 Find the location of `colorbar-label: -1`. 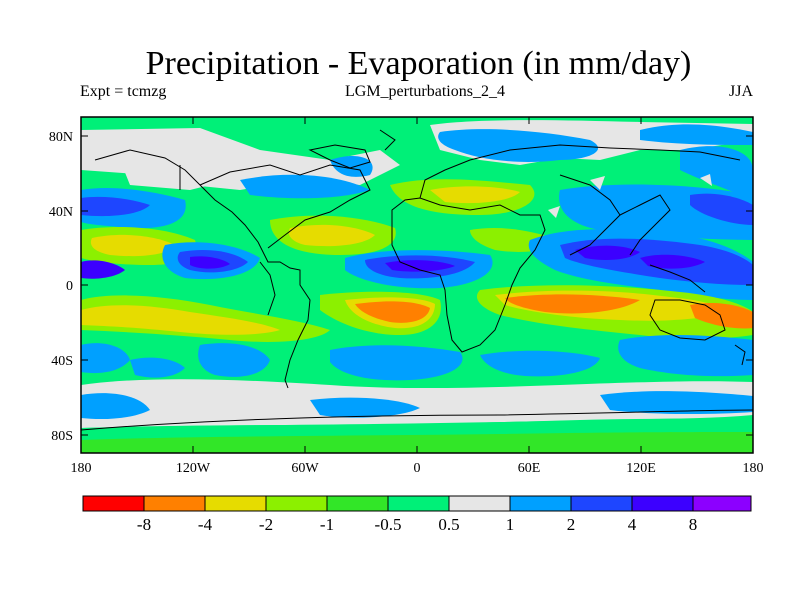

colorbar-label: -1 is located at coordinates (327, 524).